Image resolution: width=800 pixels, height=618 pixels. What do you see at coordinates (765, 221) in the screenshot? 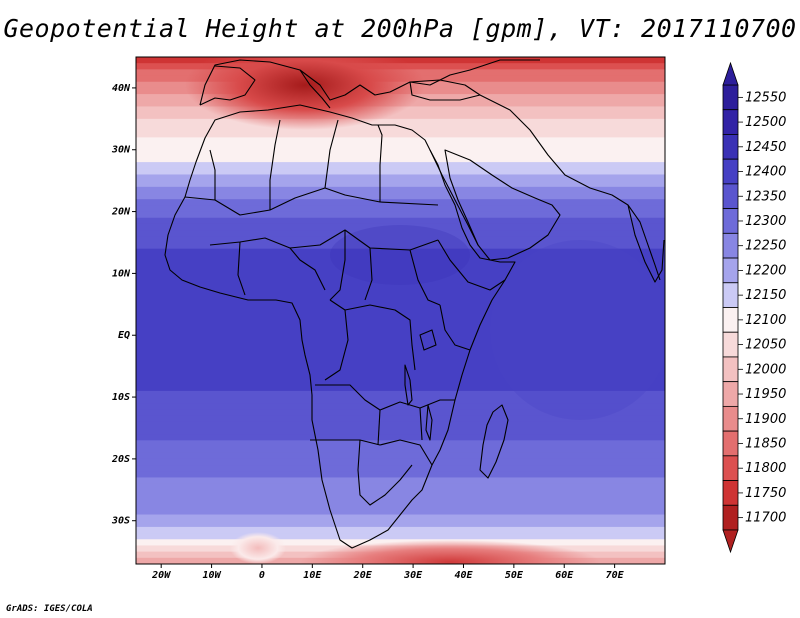
I see `colorbar-label: 12300` at bounding box center [765, 221].